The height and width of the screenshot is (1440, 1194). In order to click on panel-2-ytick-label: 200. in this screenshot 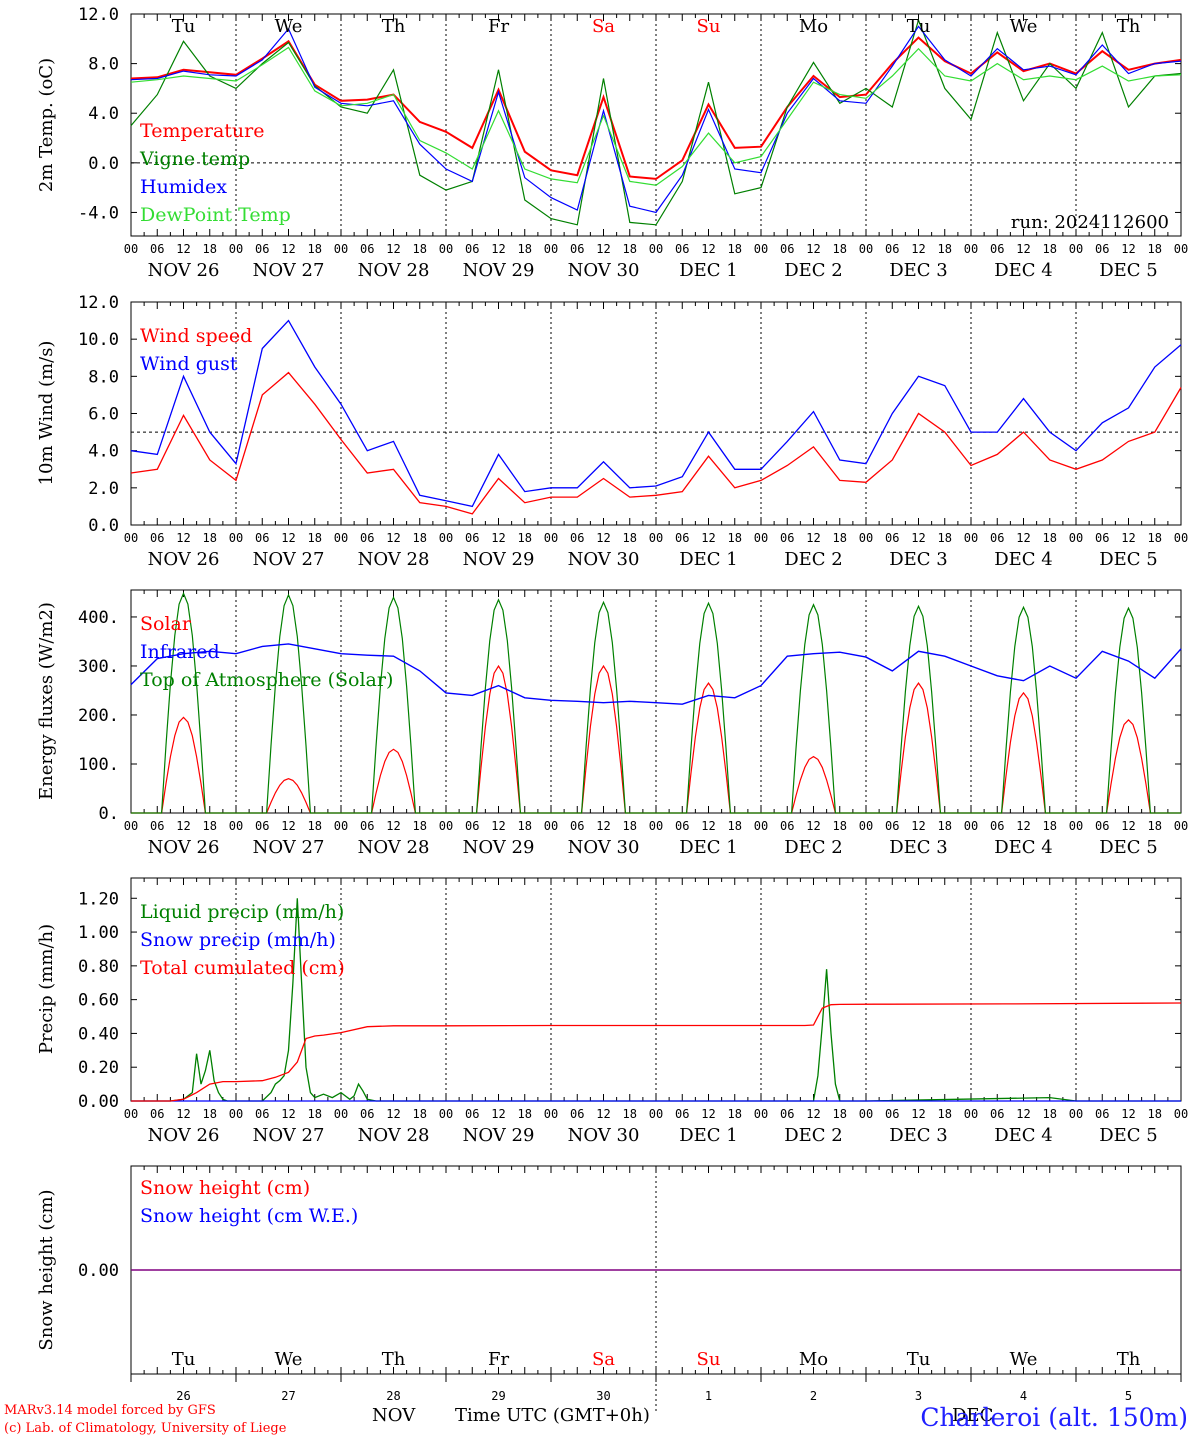, I will do `click(98, 716)`.